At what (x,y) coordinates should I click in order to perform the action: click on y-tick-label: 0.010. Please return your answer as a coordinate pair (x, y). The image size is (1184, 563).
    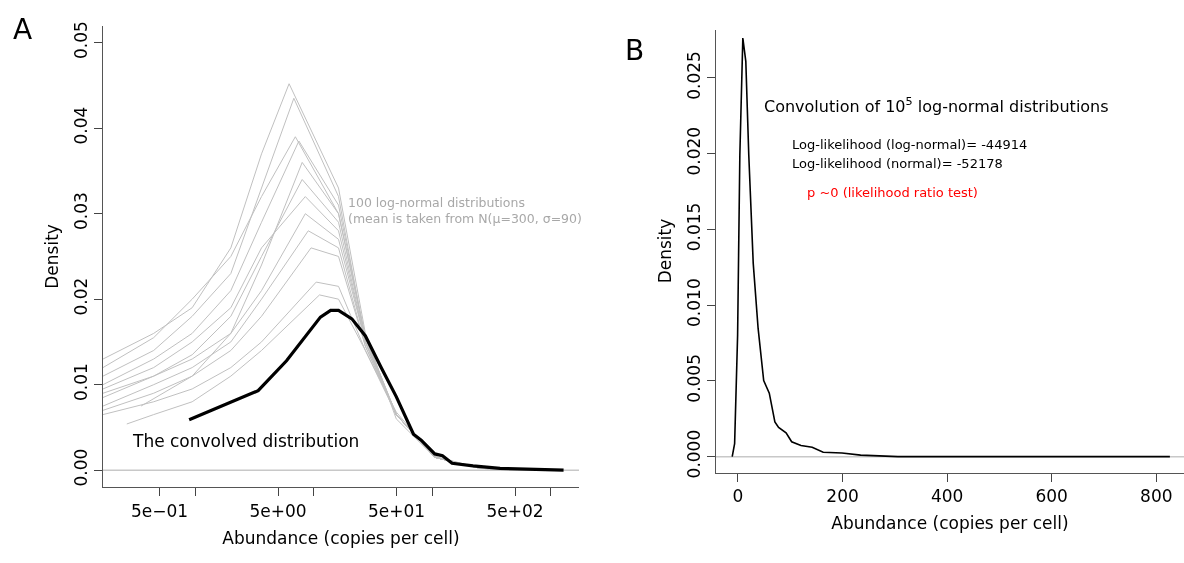
    Looking at the image, I should click on (694, 302).